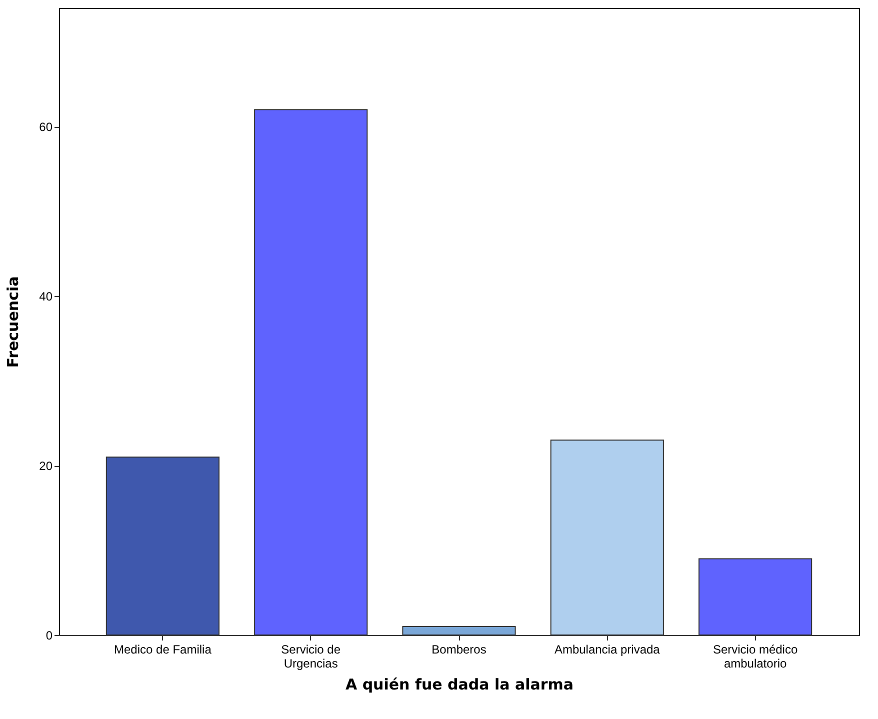  I want to click on y-tick-label: 20, so click(46, 466).